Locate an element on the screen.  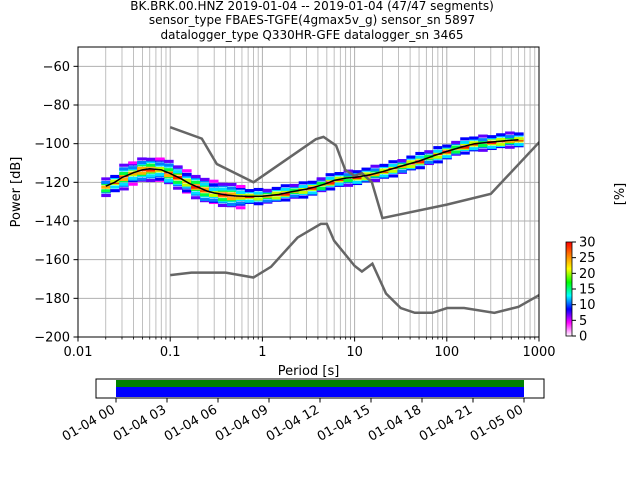
colorbar-gradient is located at coordinates (569, 289).